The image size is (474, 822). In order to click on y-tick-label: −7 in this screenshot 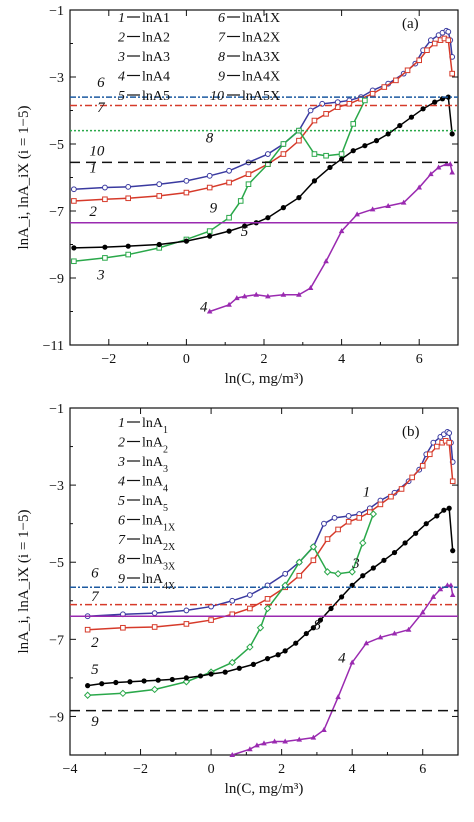, I will do `click(56, 212)`.